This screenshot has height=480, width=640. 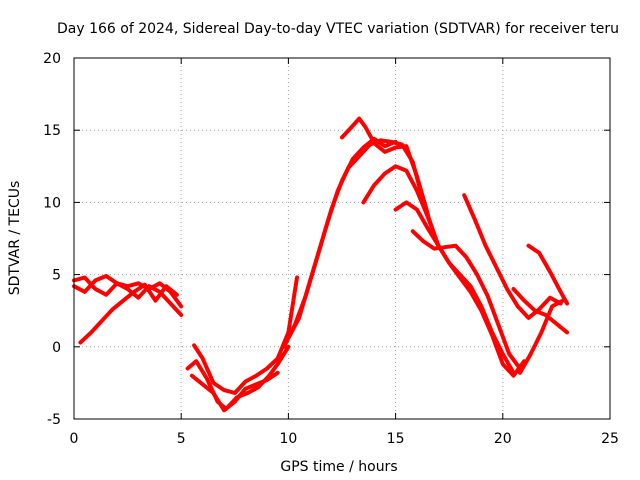 What do you see at coordinates (610, 439) in the screenshot?
I see `x-tick-label: 25` at bounding box center [610, 439].